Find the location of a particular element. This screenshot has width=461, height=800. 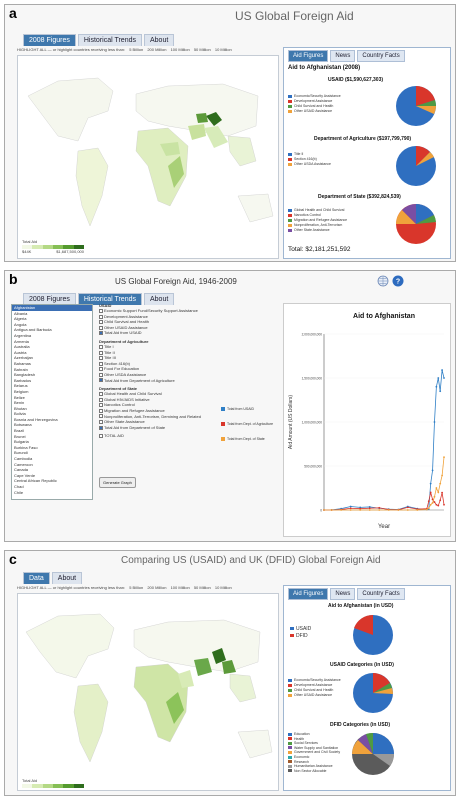

agriculture-option: Total Aid from Department of Agriculture is located at coordinates (150, 381).